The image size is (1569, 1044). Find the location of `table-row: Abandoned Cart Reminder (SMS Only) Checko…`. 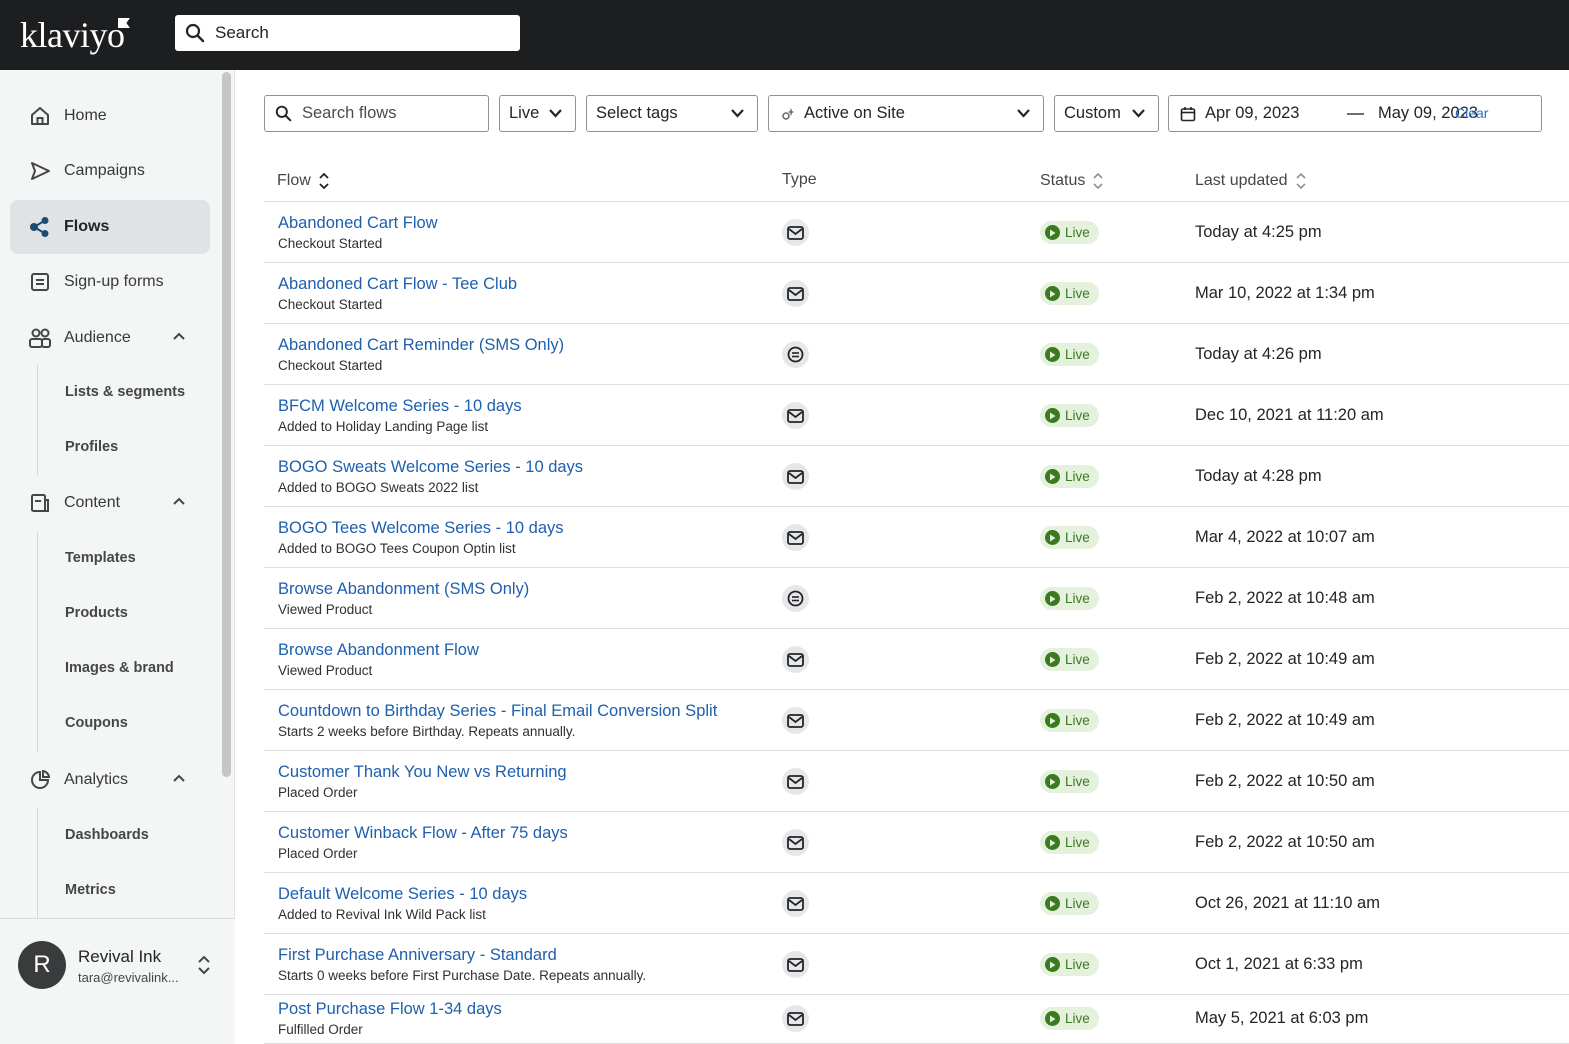

table-row: Abandoned Cart Reminder (SMS Only) Checko… is located at coordinates (916, 354).